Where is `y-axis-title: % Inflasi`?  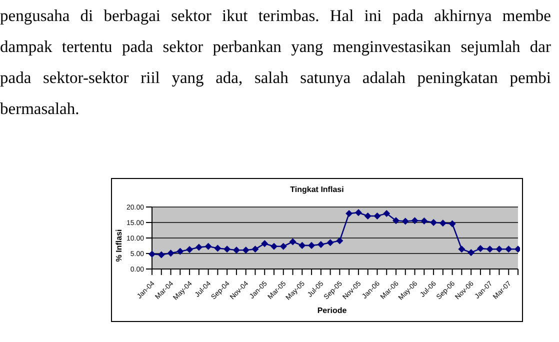 y-axis-title: % Inflasi is located at coordinates (119, 245).